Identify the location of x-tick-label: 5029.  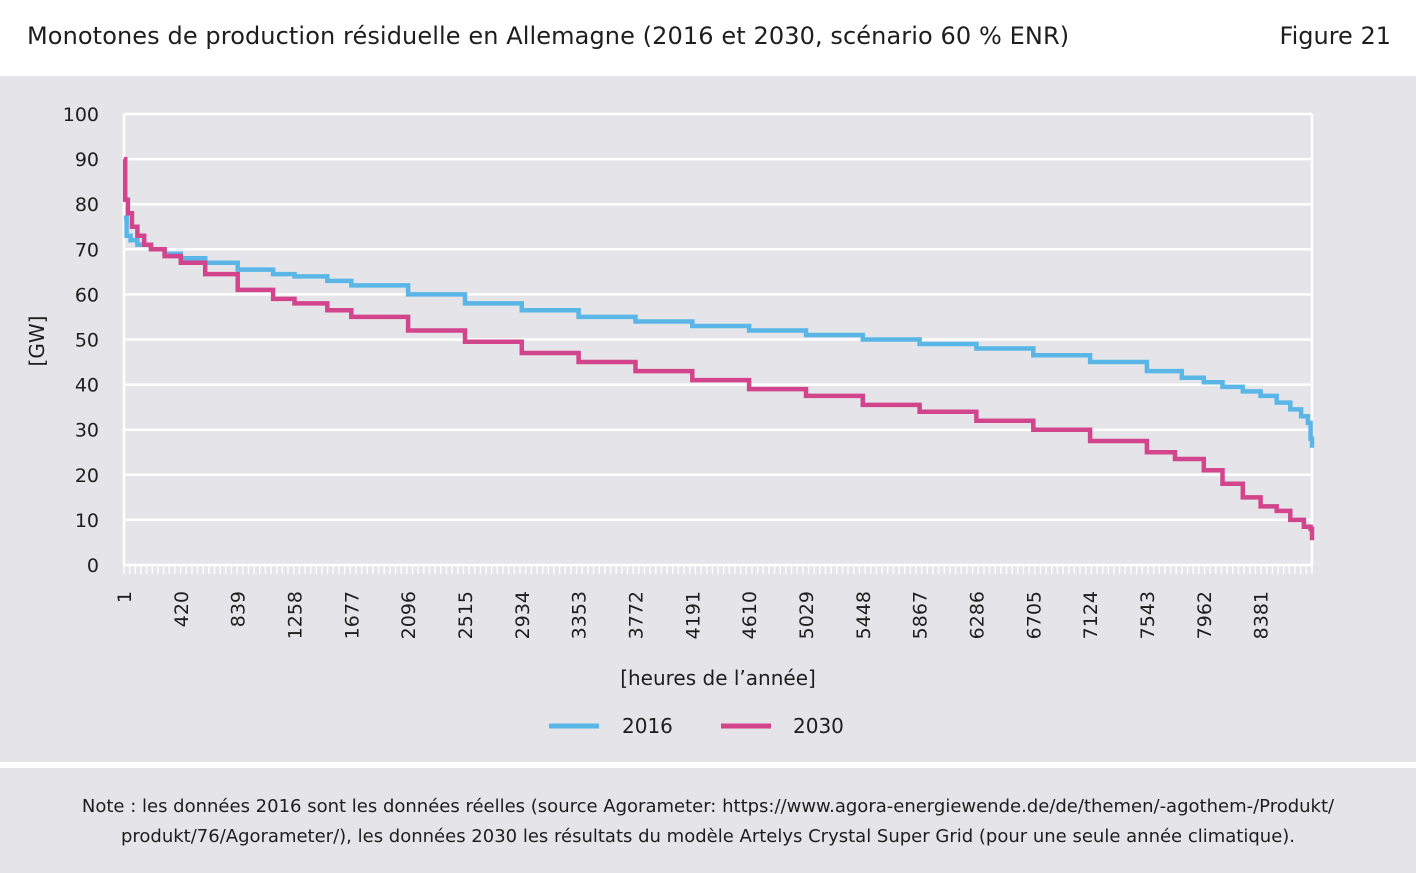
(807, 615).